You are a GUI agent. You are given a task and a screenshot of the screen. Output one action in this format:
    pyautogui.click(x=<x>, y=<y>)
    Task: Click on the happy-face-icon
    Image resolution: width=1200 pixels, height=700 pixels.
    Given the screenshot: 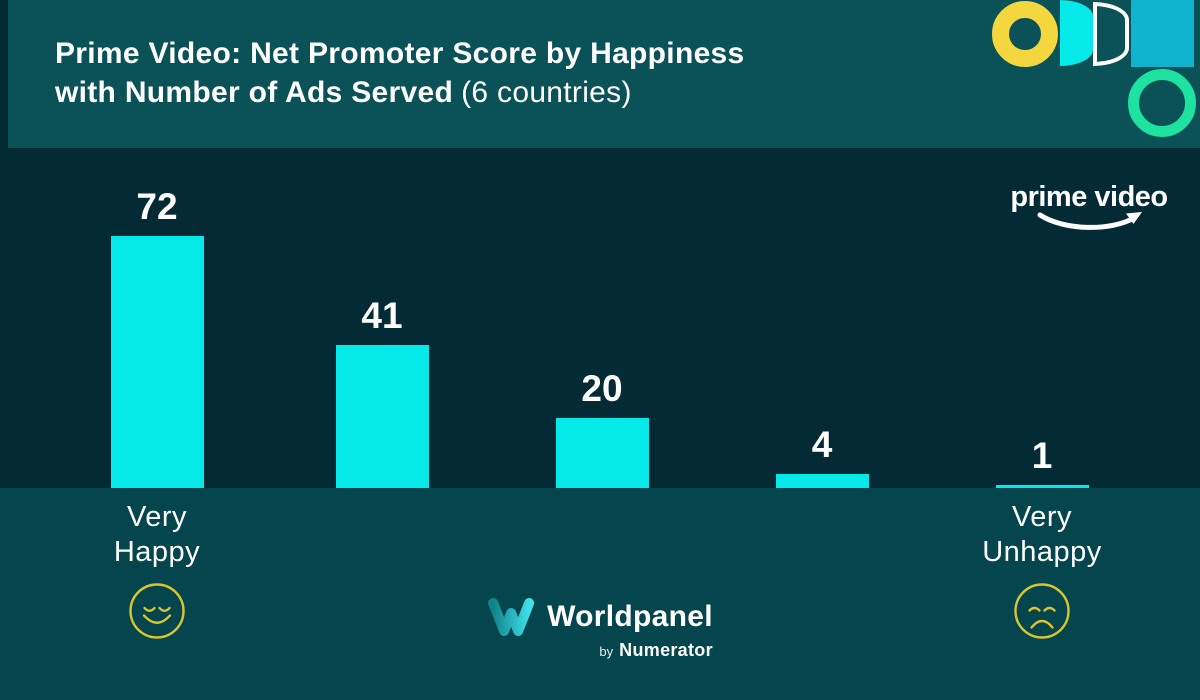 What is the action you would take?
    pyautogui.click(x=157, y=611)
    